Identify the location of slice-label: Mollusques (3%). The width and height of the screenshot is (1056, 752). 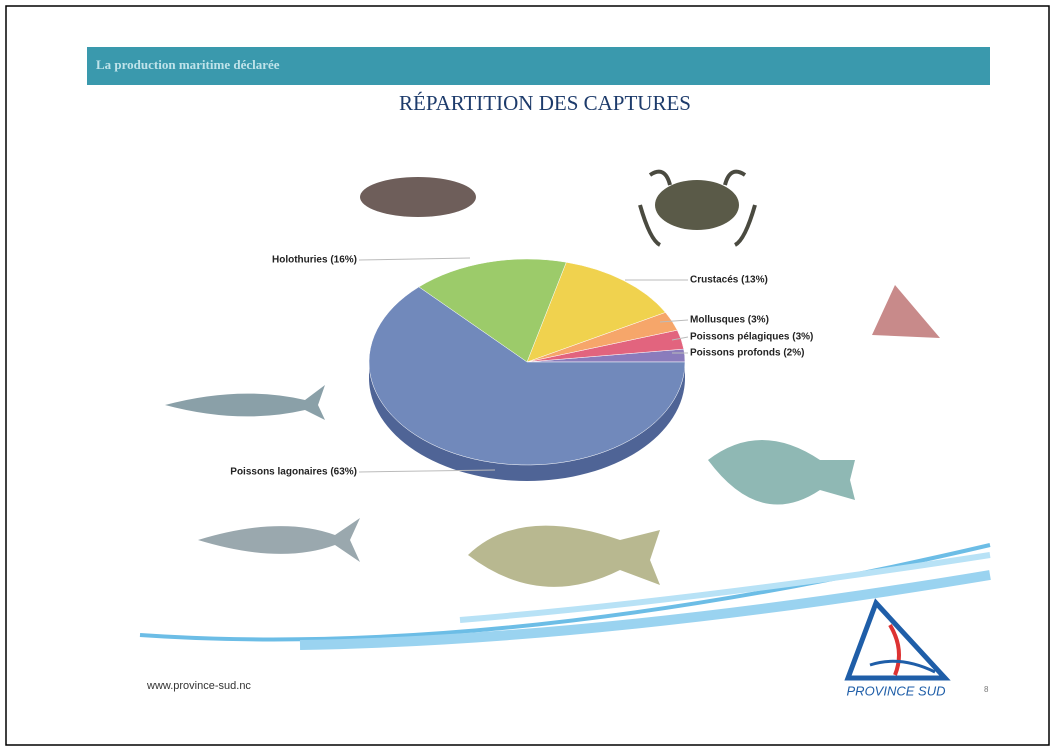
(729, 320).